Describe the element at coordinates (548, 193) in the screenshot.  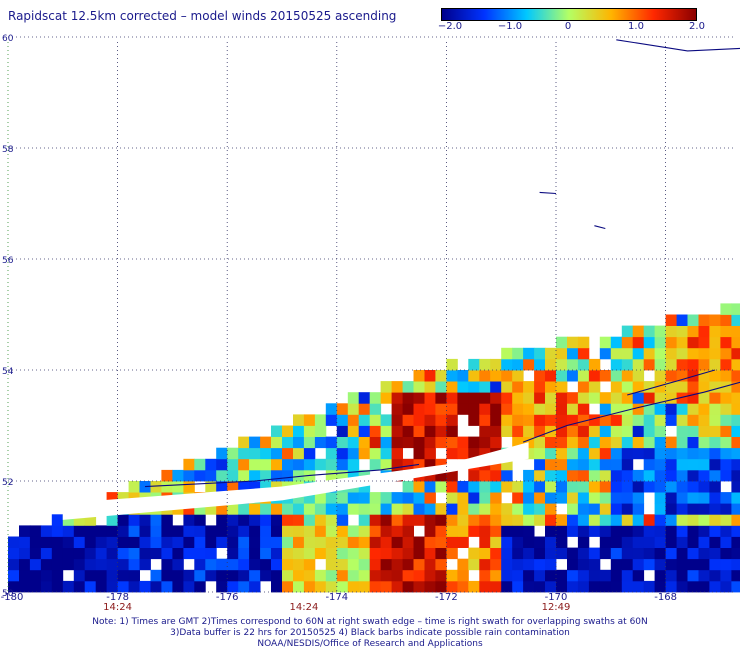
I see `coastline` at that location.